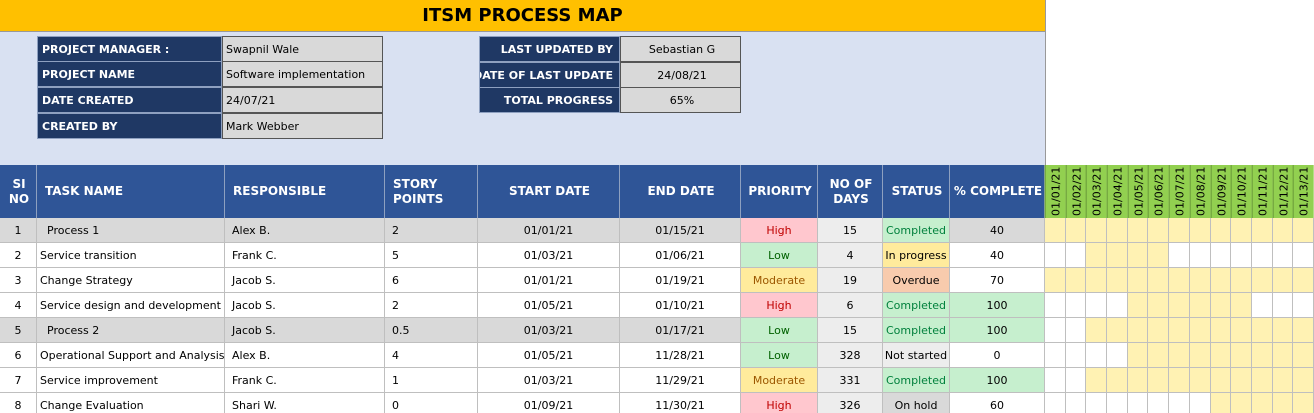 Image resolution: width=1314 pixels, height=413 pixels. I want to click on info-value: 24/07/21, so click(302, 100).